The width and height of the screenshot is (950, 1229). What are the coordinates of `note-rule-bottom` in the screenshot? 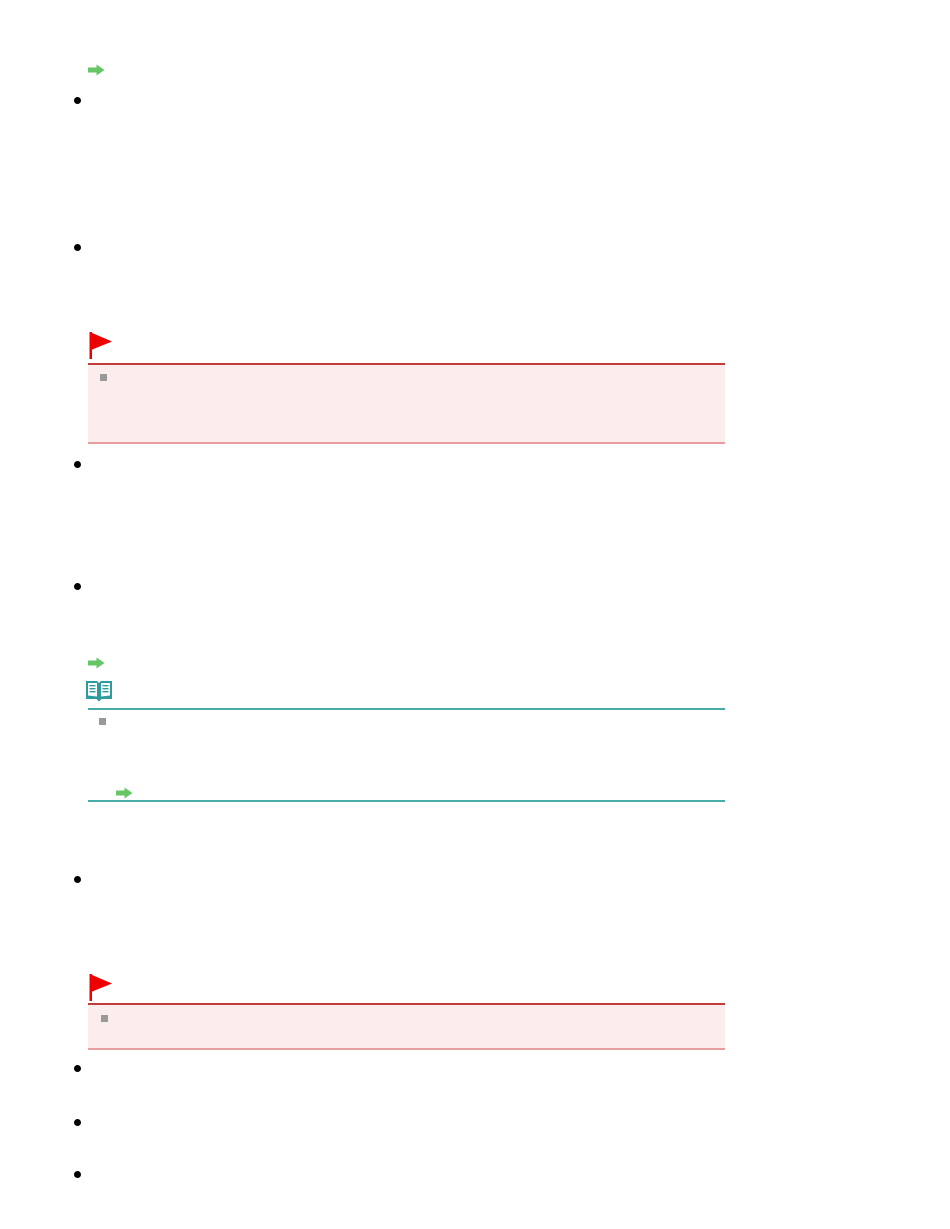 It's located at (406, 801).